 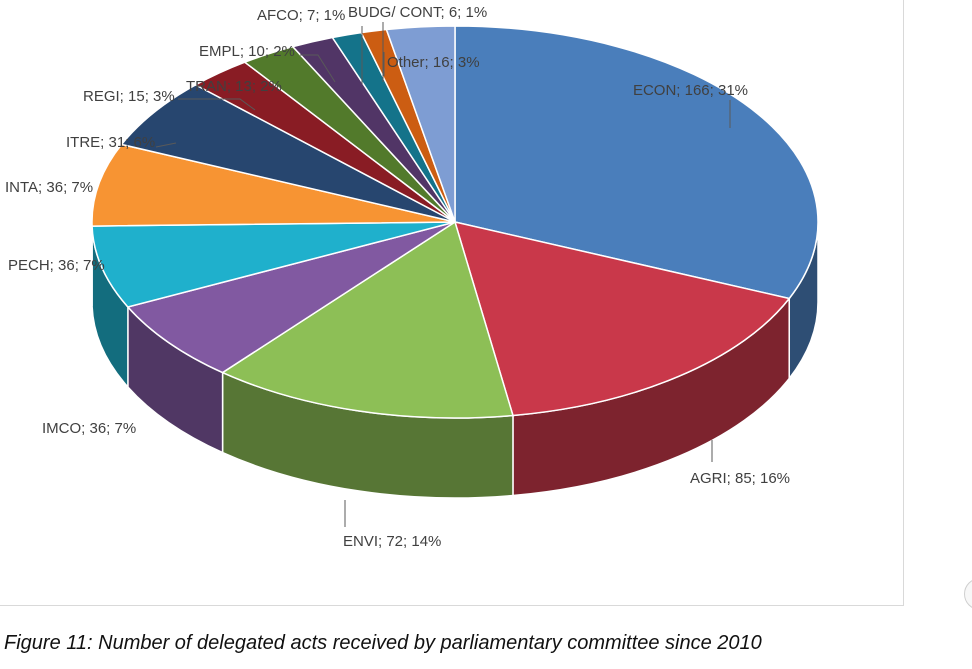 I want to click on data-label-pech: PECH; 36; 7%, so click(x=56, y=265).